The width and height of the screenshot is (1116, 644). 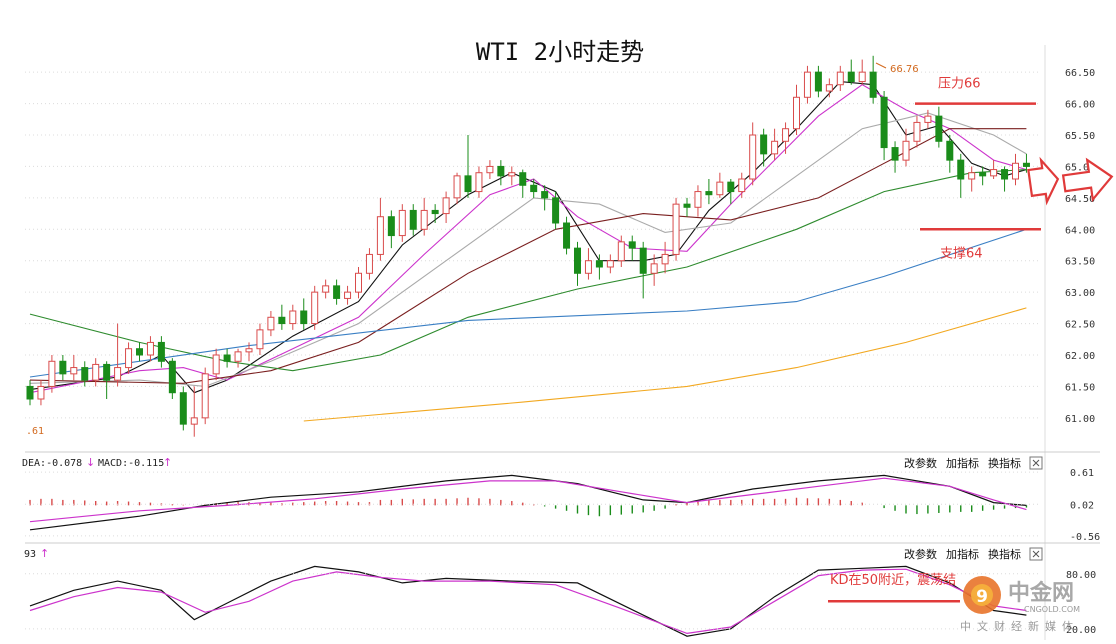 I want to click on price-tick-label: 62.00, so click(x=1080, y=356).